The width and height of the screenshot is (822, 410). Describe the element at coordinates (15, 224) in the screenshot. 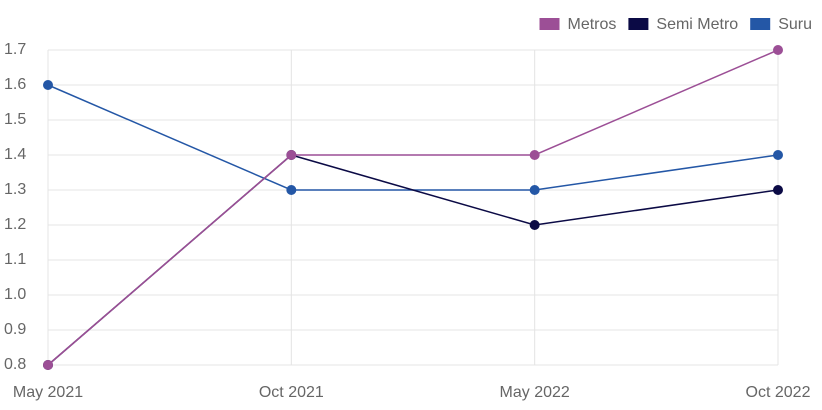

I see `y-tick-label: 1.2` at that location.